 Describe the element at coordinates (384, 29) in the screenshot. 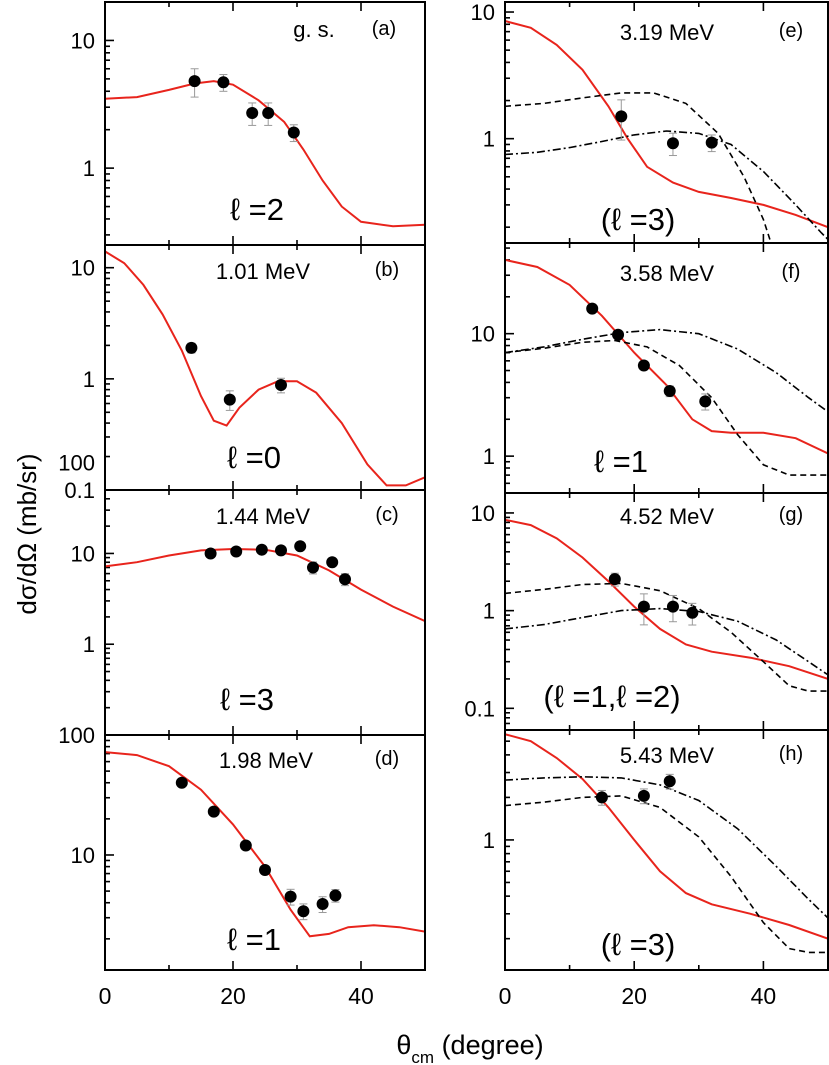

I see `panel-tag: (a)` at that location.